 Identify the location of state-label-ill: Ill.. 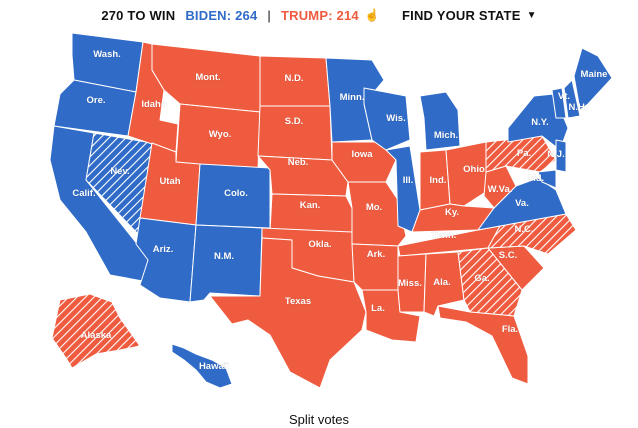
(408, 180).